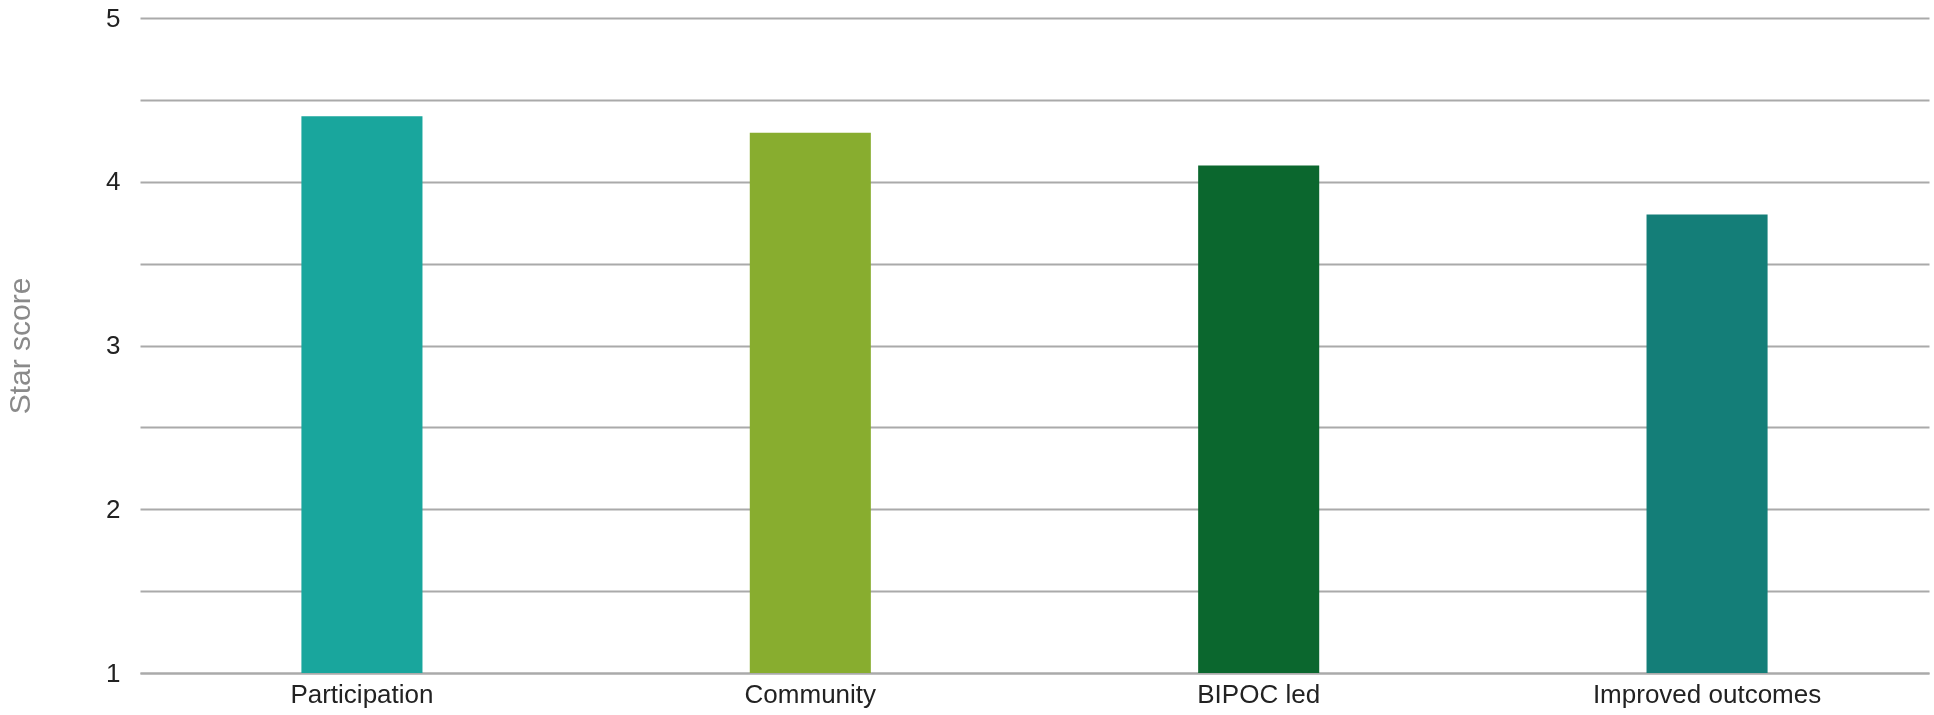  What do you see at coordinates (113, 508) in the screenshot?
I see `y-tick-label: 2` at bounding box center [113, 508].